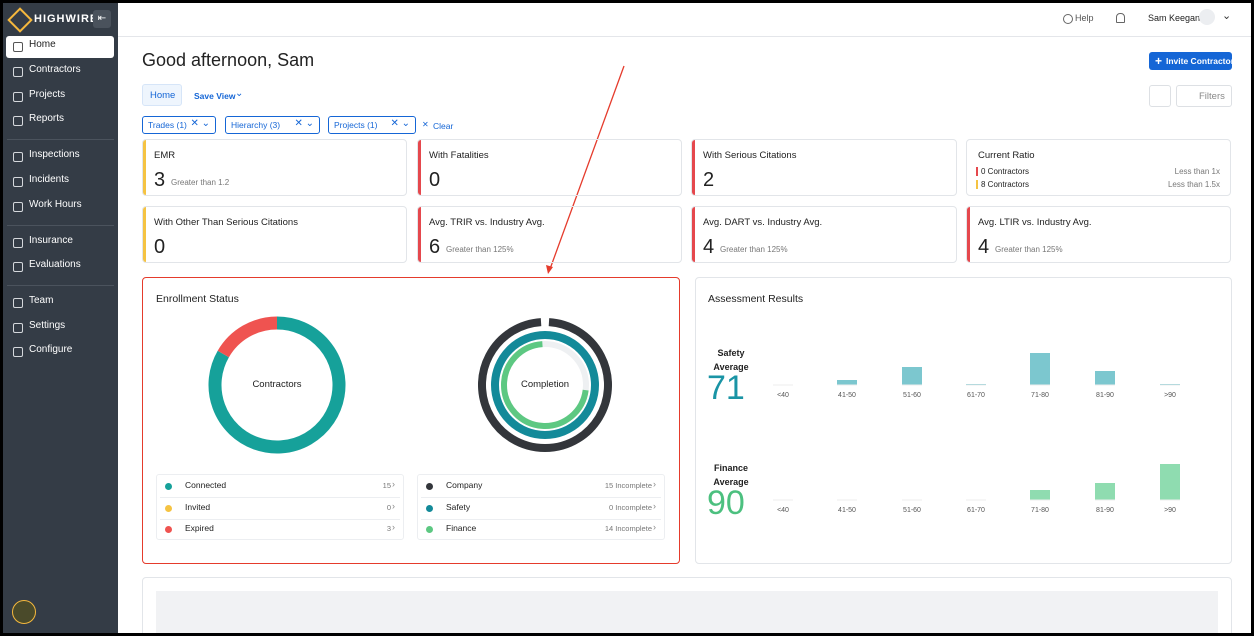 This screenshot has height=636, width=1254. I want to click on sidebar-divider, so click(60, 139).